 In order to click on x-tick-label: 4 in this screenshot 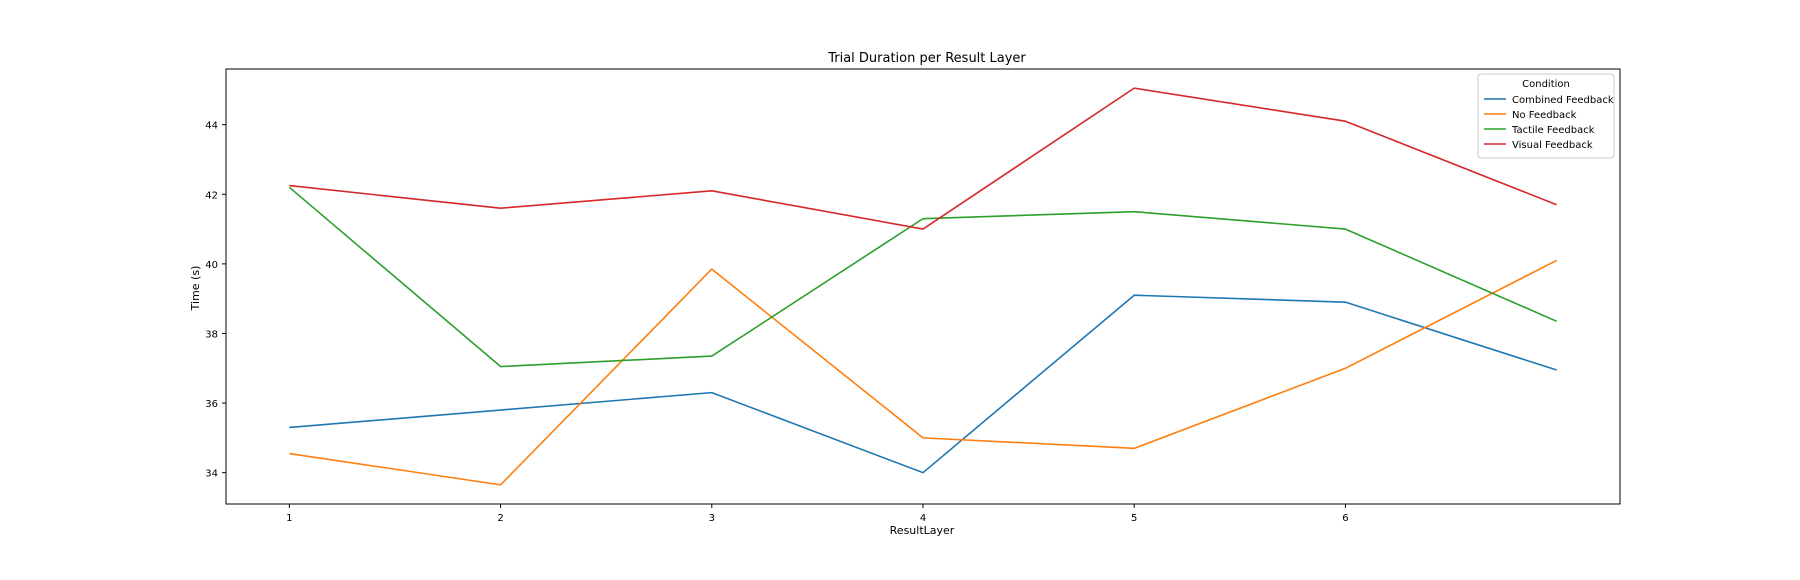, I will do `click(923, 518)`.